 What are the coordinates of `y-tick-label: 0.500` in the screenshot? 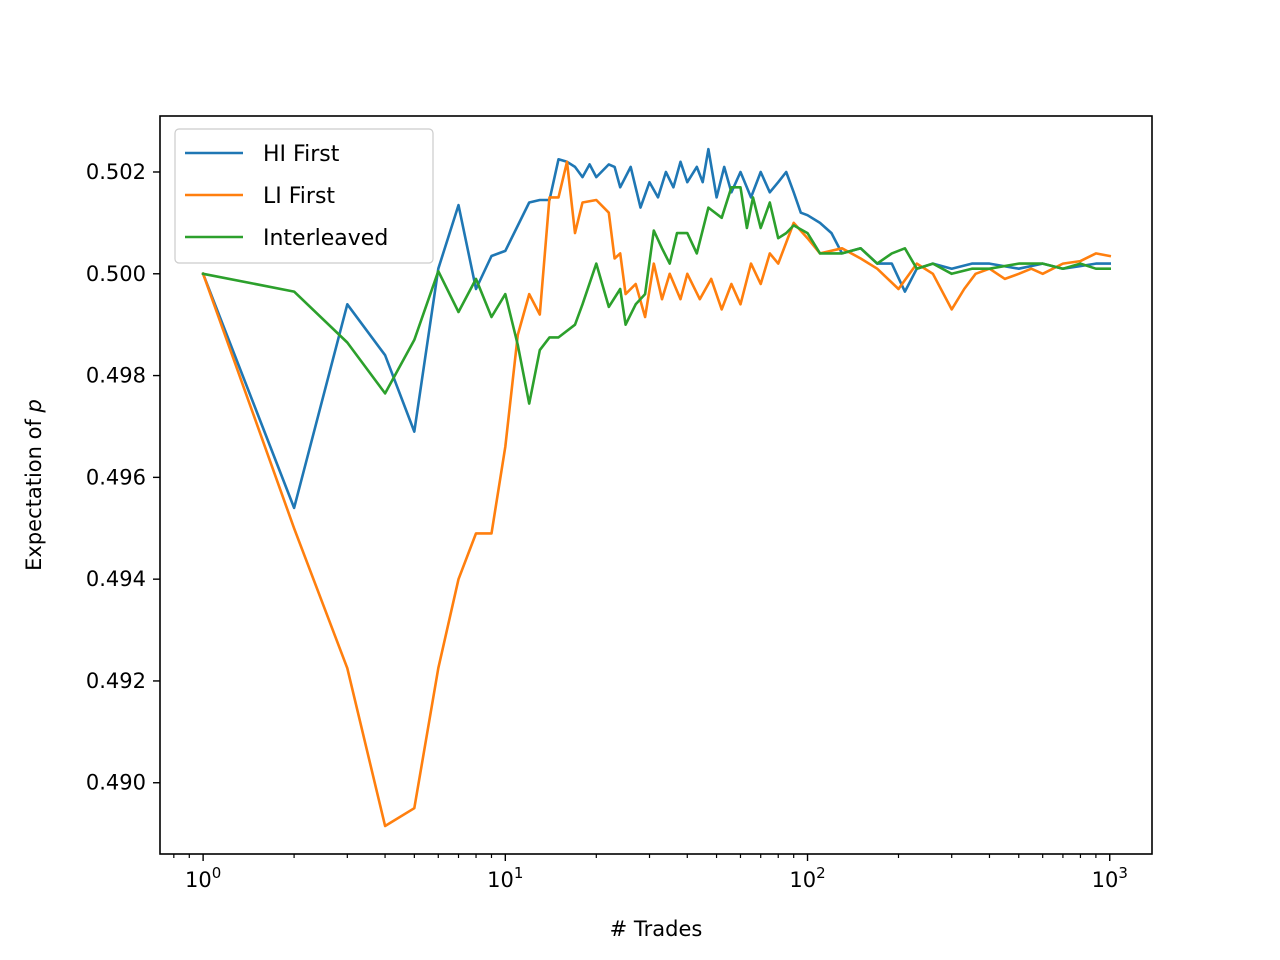 It's located at (116, 274).